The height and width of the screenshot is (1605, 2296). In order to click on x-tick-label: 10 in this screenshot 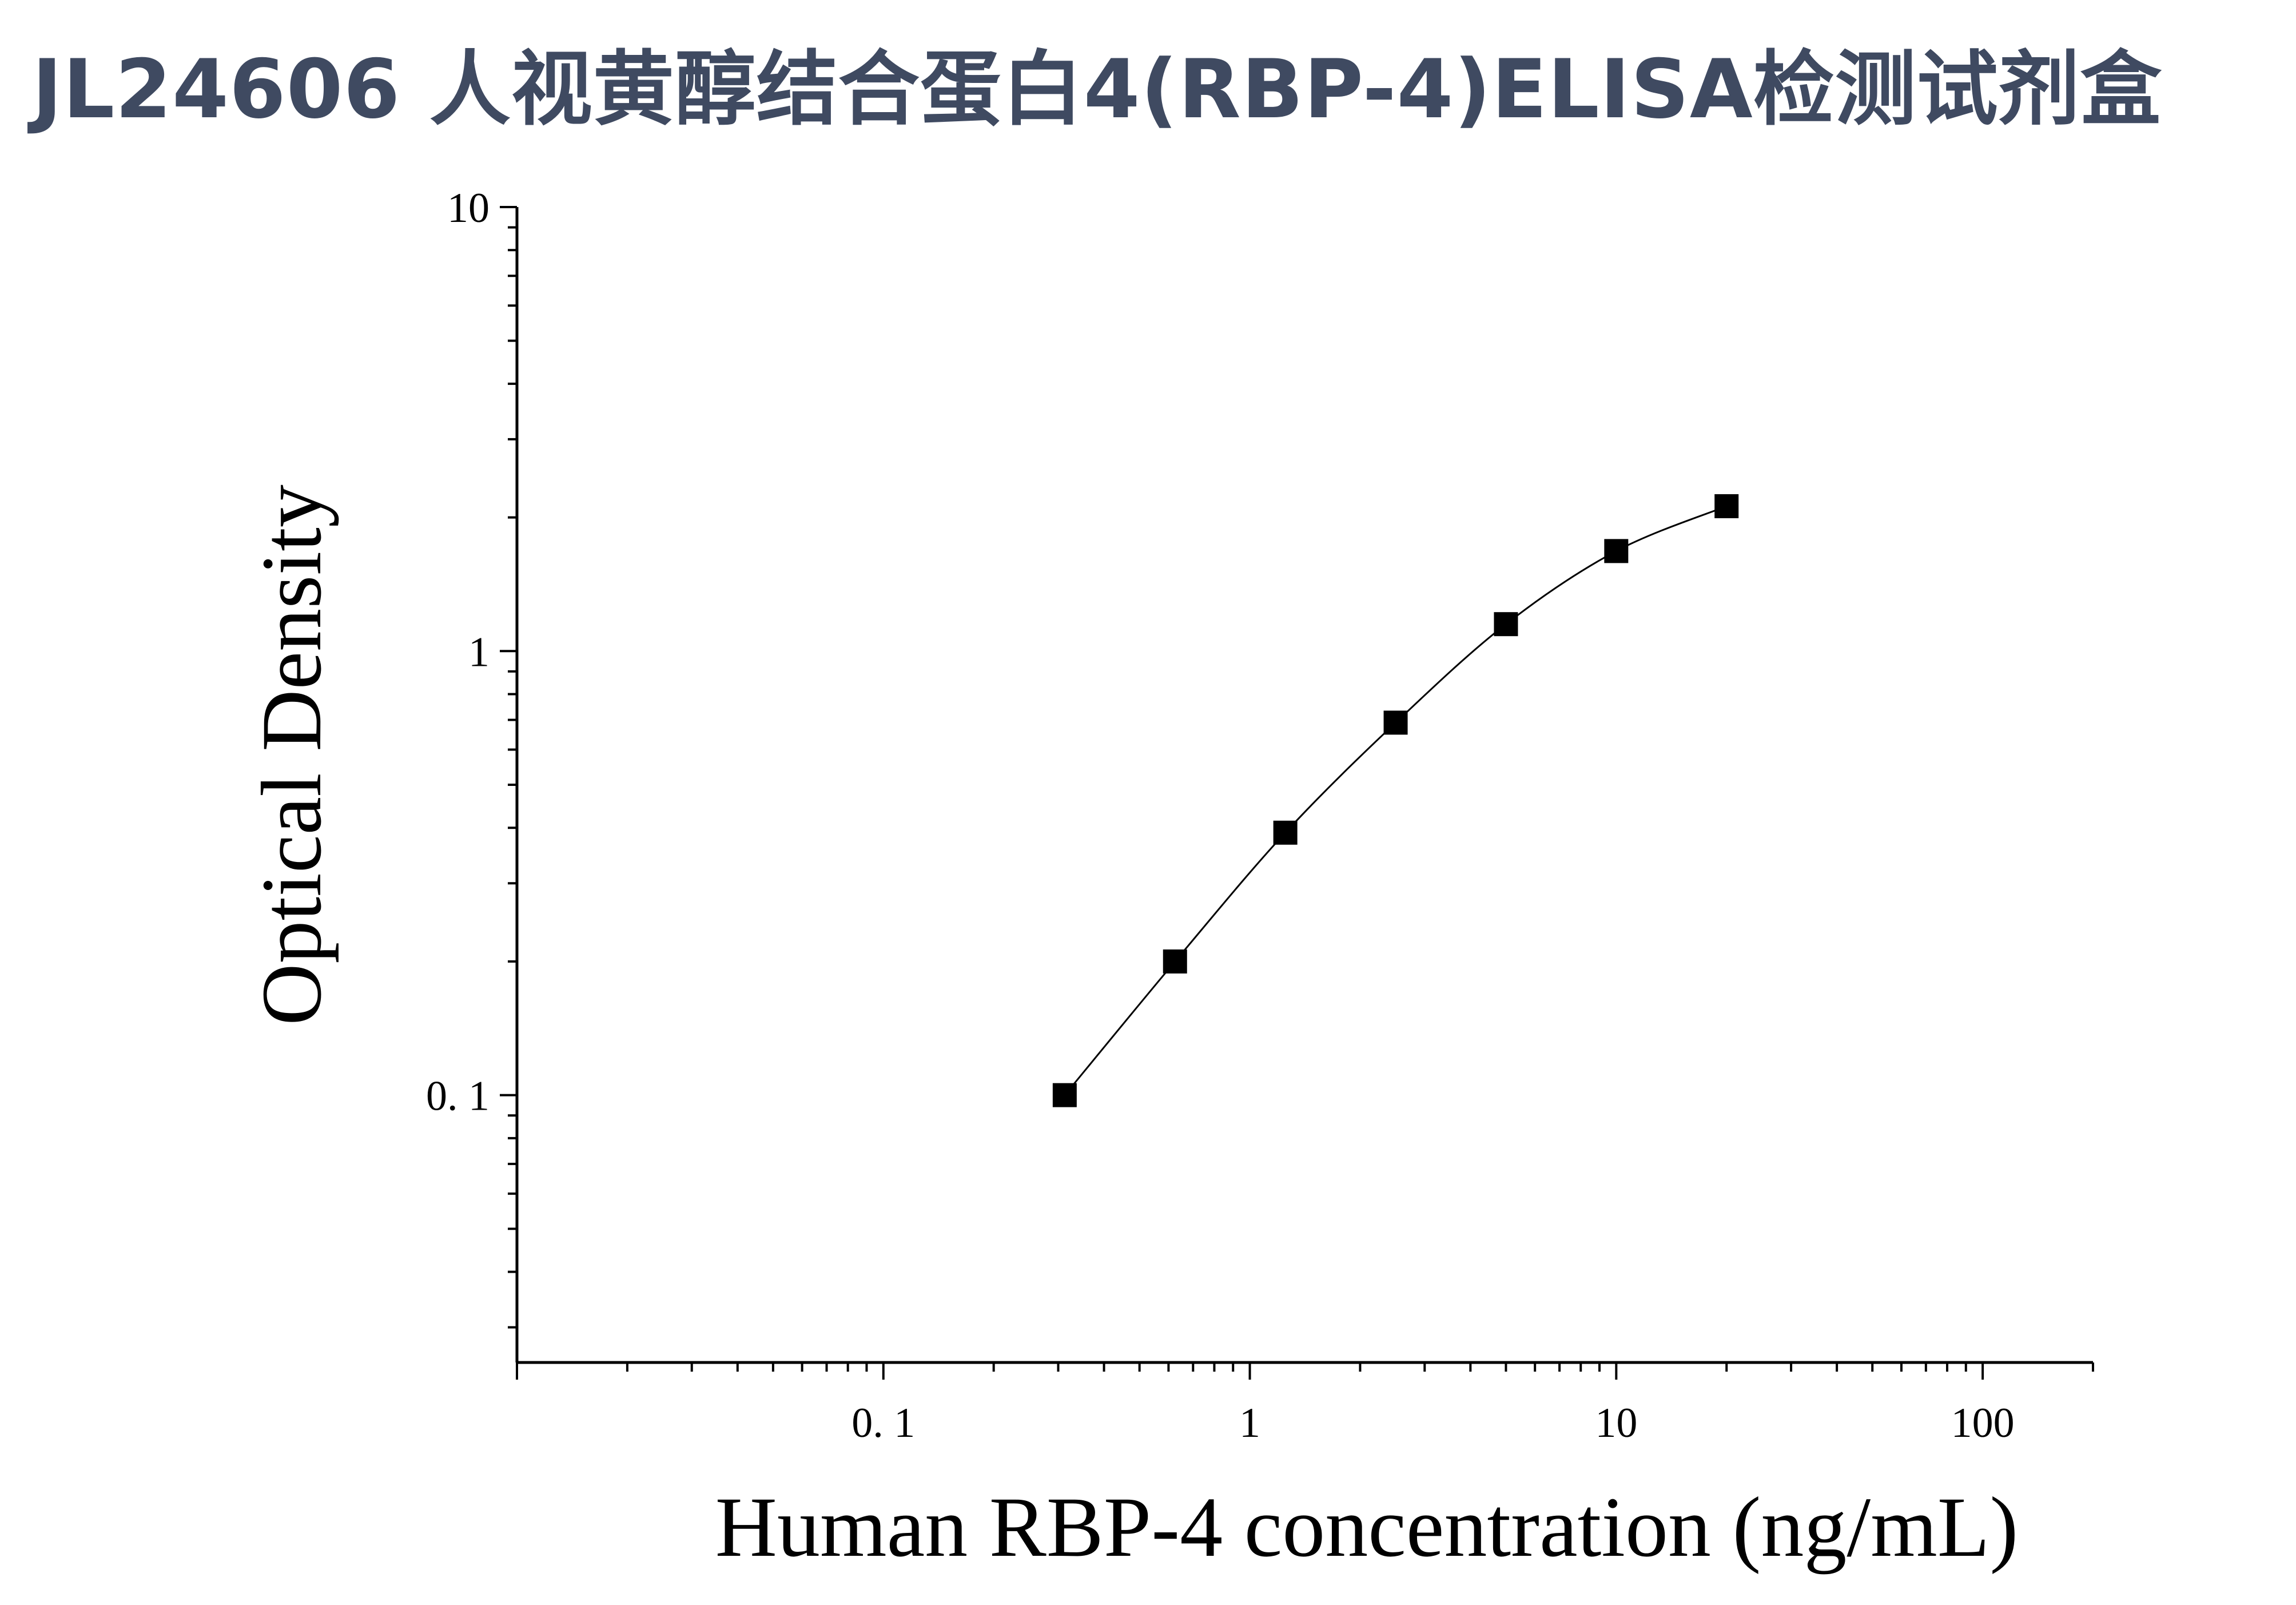, I will do `click(1616, 1423)`.